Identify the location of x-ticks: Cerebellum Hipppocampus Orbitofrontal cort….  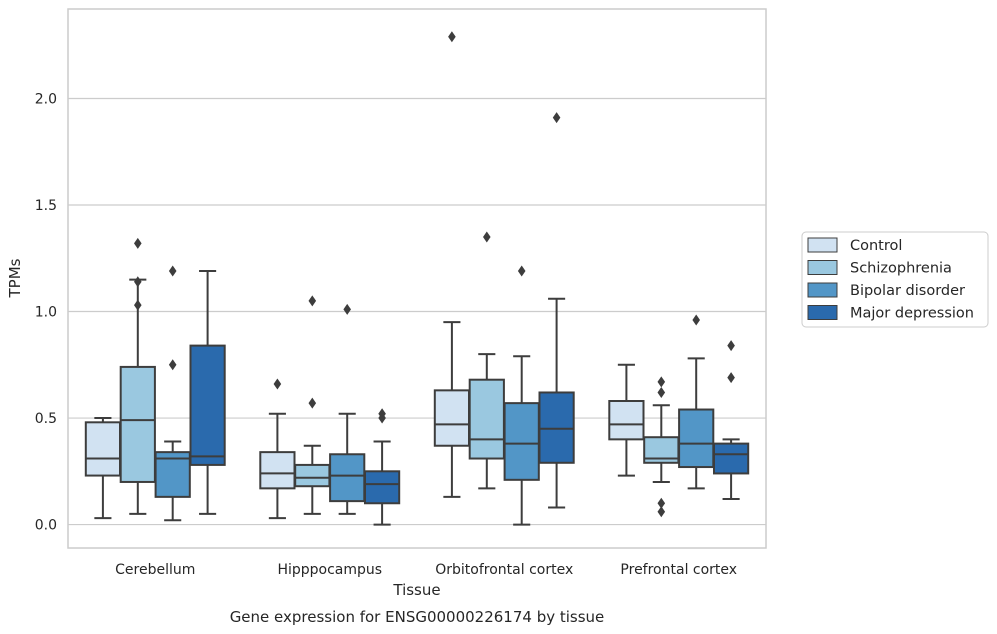
(426, 570).